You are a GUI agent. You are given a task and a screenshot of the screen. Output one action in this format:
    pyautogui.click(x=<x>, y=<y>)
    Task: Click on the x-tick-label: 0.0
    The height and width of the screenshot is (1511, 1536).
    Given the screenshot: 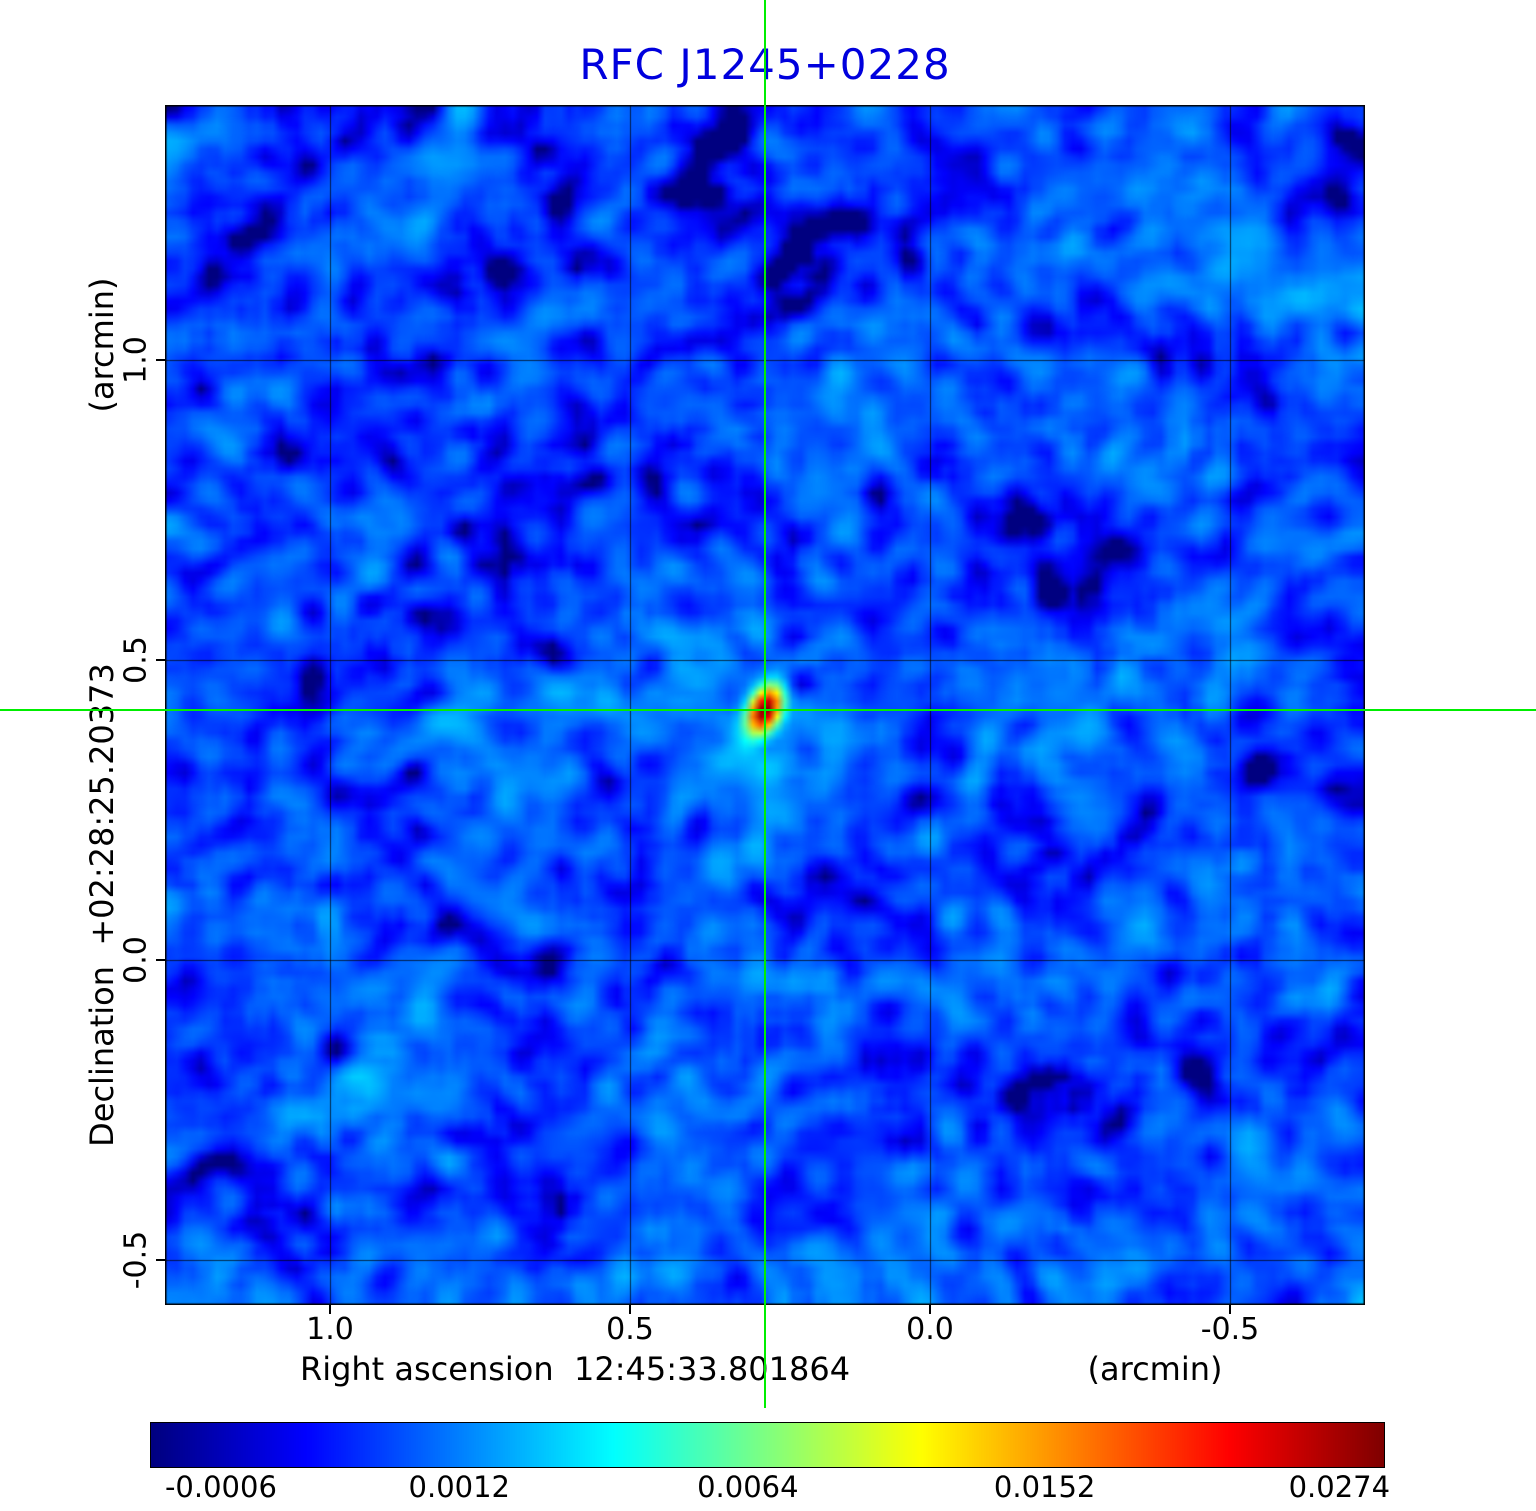 What is the action you would take?
    pyautogui.click(x=930, y=1329)
    